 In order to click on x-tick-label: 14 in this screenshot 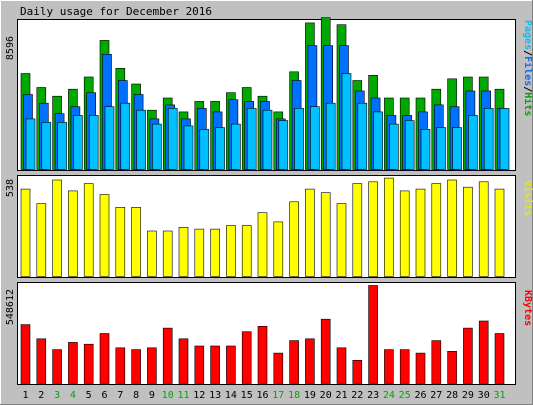, I will do `click(231, 395)`.